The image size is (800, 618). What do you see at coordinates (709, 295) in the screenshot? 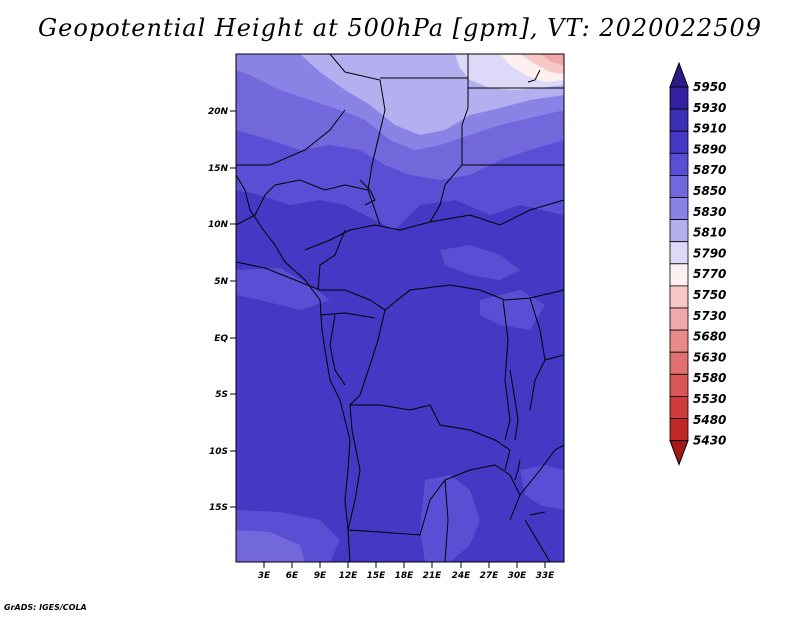
I see `colorbar-label: 5750` at bounding box center [709, 295].